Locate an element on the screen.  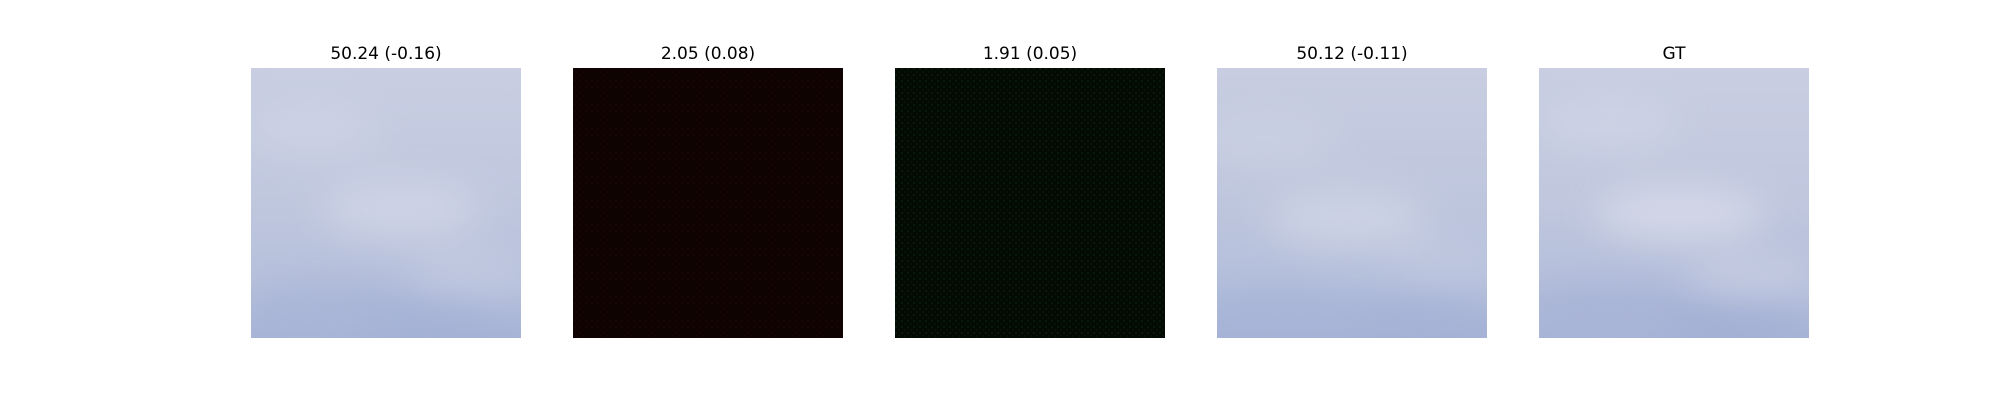
panel-prediction-1: 50.24 (-0.16) is located at coordinates (386, 189).